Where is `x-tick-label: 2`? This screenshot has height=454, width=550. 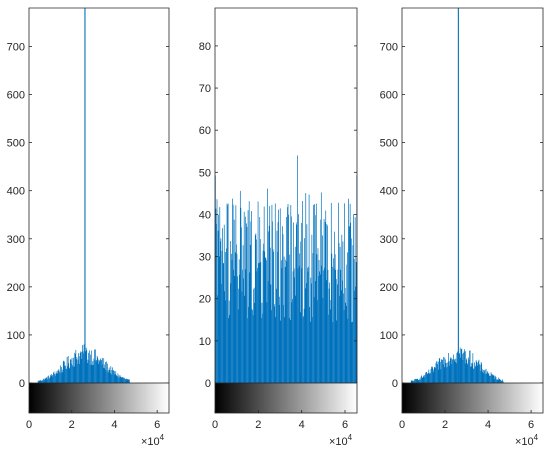 x-tick-label: 2 is located at coordinates (72, 425).